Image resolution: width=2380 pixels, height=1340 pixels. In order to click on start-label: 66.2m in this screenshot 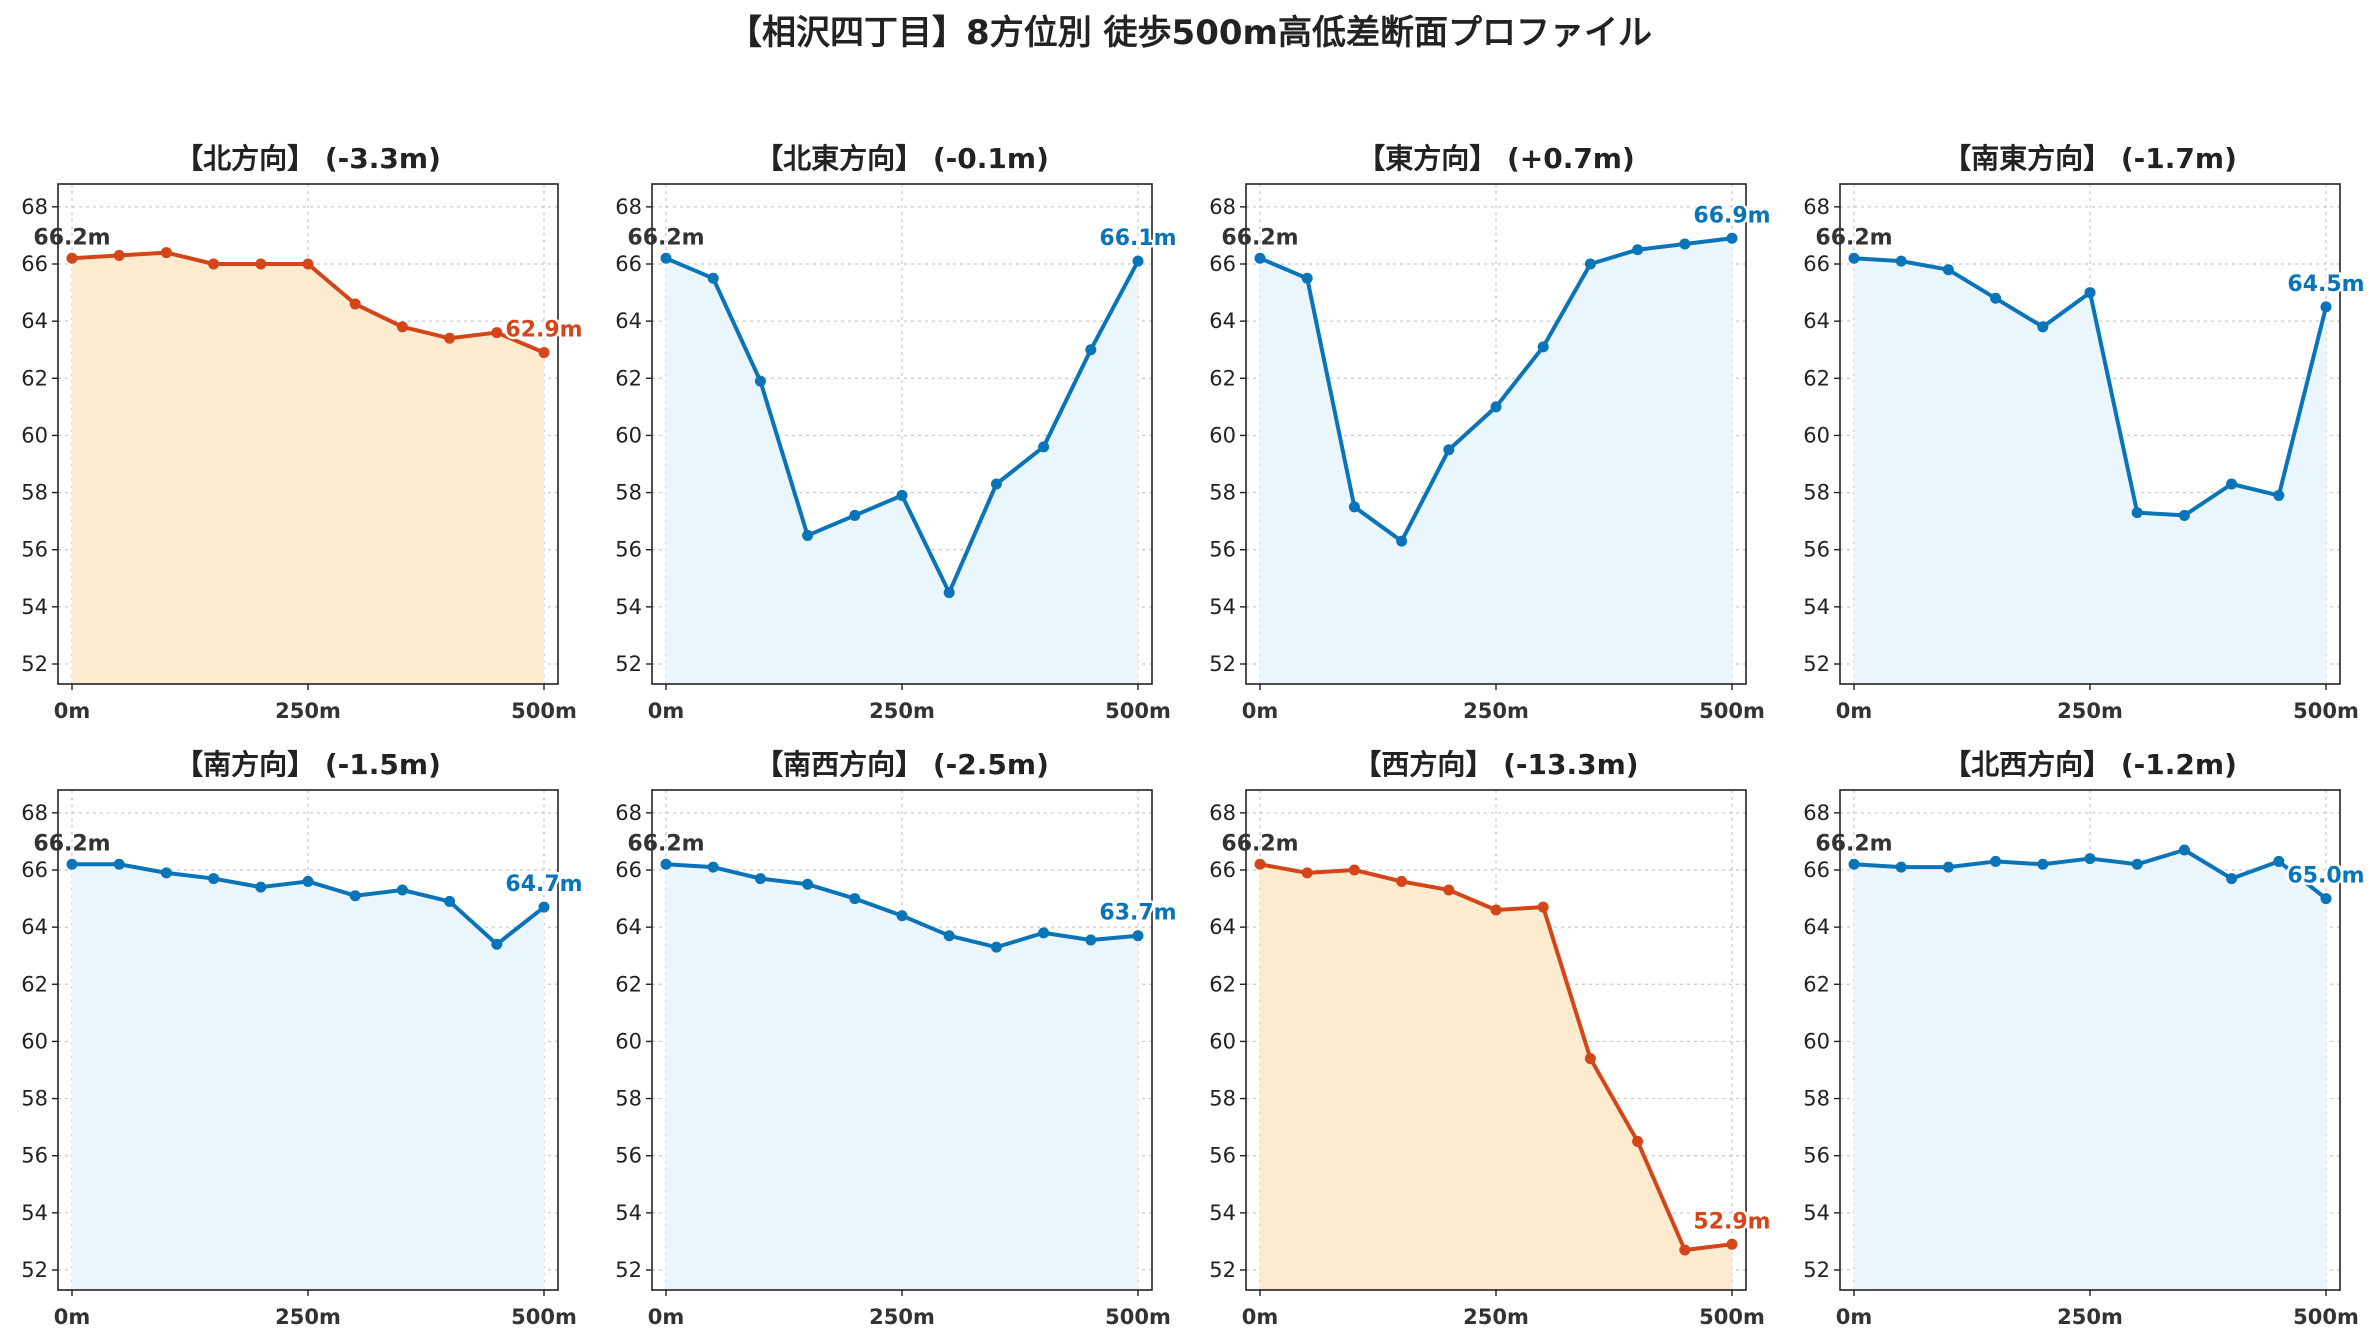, I will do `click(1259, 843)`.